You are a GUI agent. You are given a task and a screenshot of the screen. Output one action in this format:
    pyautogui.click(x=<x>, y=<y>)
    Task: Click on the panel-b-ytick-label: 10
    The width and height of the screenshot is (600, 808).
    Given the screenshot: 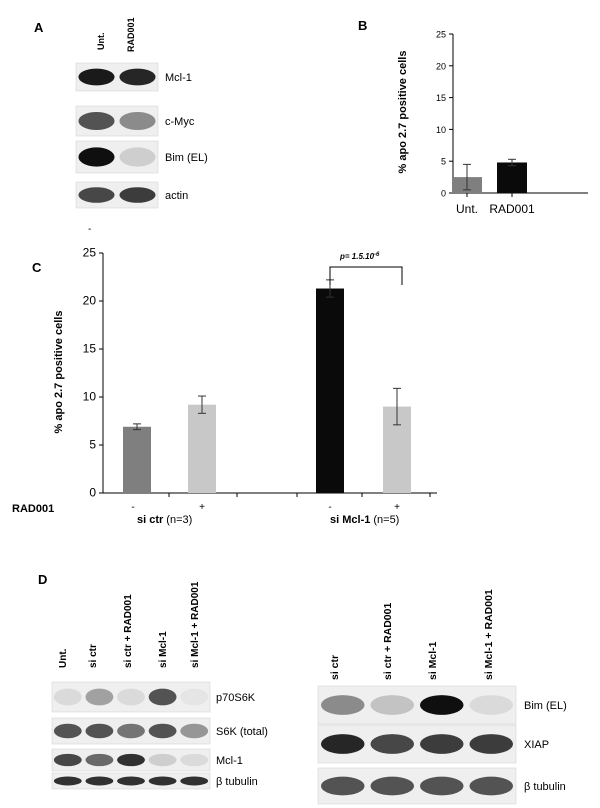 What is the action you would take?
    pyautogui.click(x=441, y=130)
    